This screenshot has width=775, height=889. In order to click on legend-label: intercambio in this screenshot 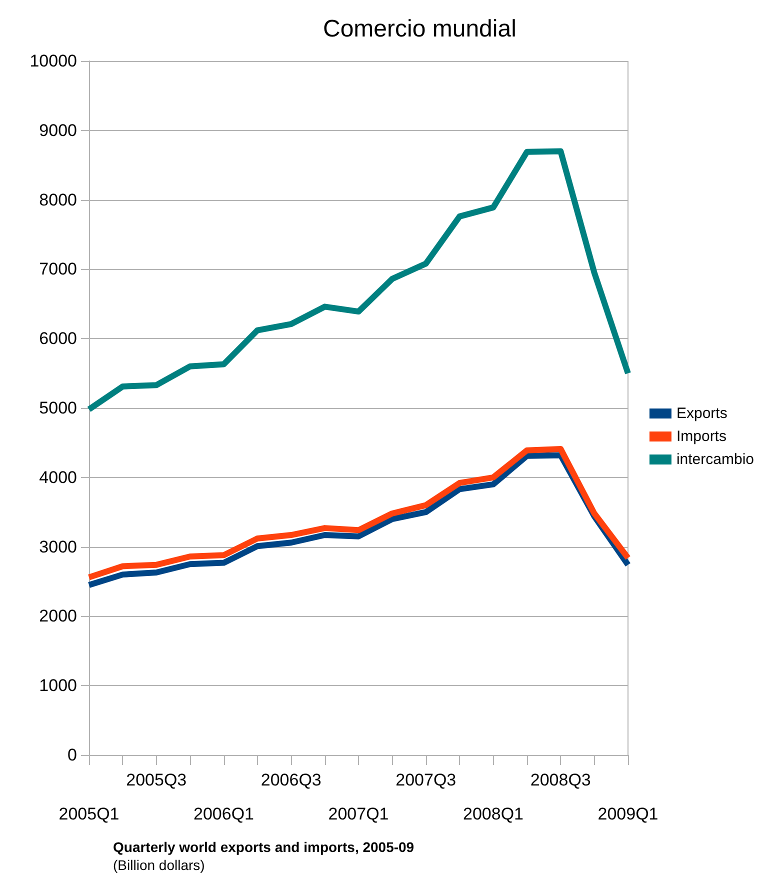, I will do `click(715, 459)`.